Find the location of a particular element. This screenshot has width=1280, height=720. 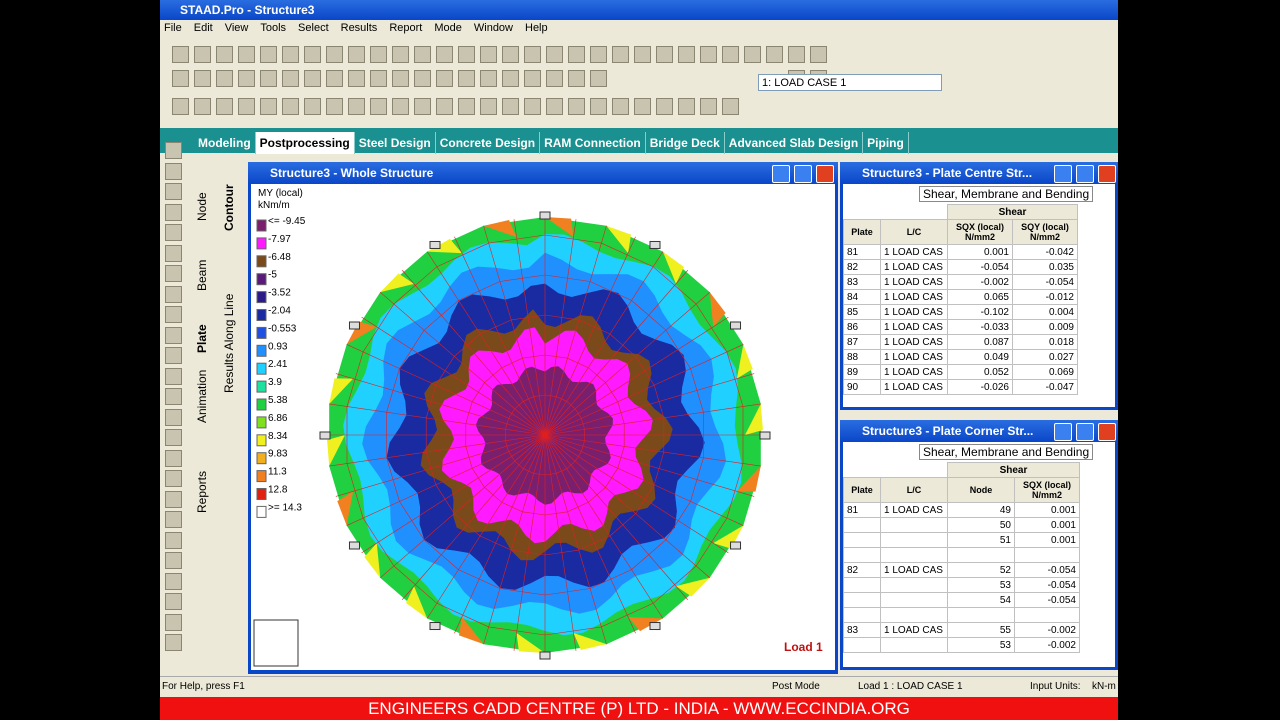

side-tab: Plate is located at coordinates (202, 338).